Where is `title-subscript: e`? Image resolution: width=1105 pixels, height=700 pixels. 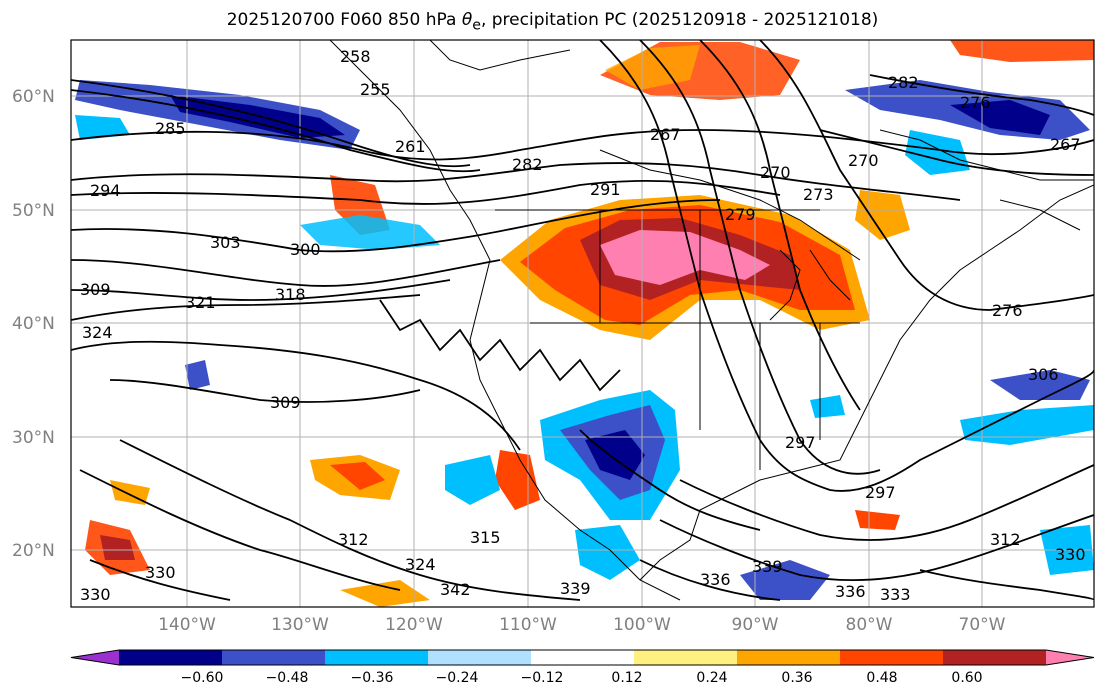 title-subscript: e is located at coordinates (476, 25).